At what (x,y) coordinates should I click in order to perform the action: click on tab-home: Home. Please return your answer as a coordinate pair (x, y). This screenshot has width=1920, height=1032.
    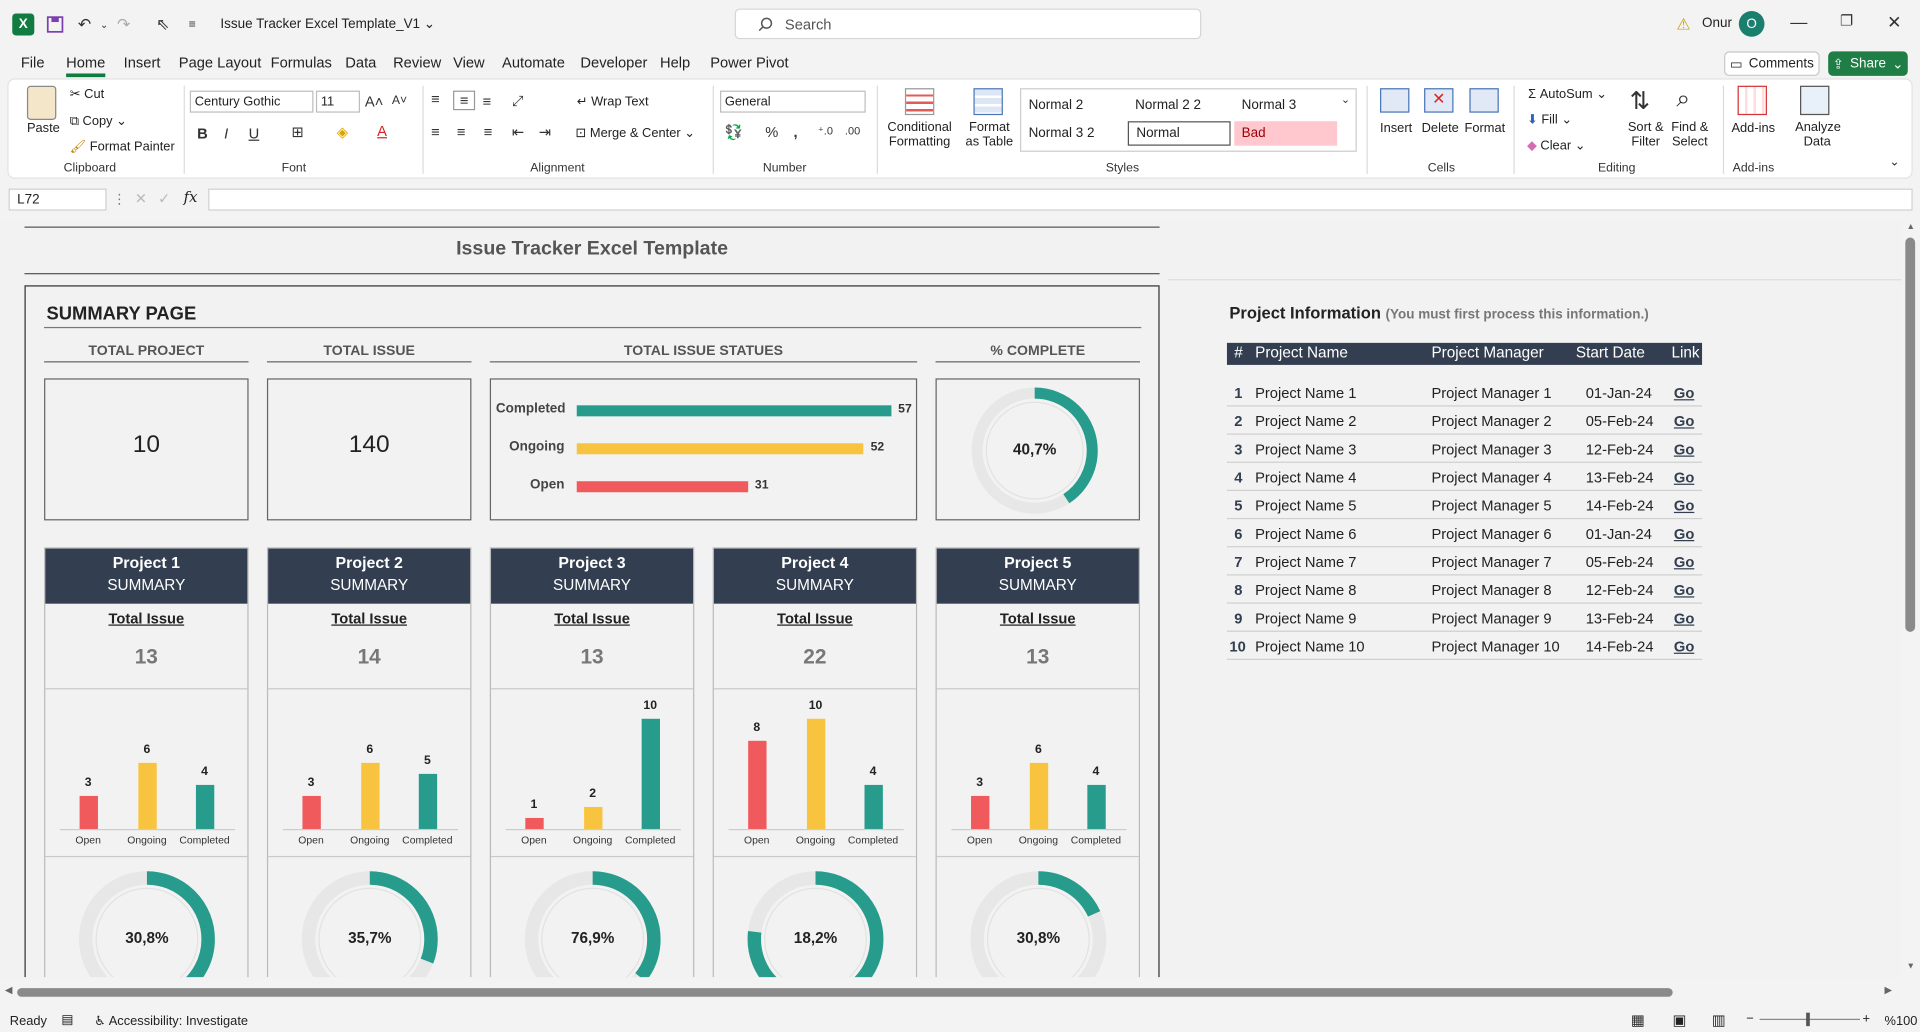
    Looking at the image, I should click on (86, 66).